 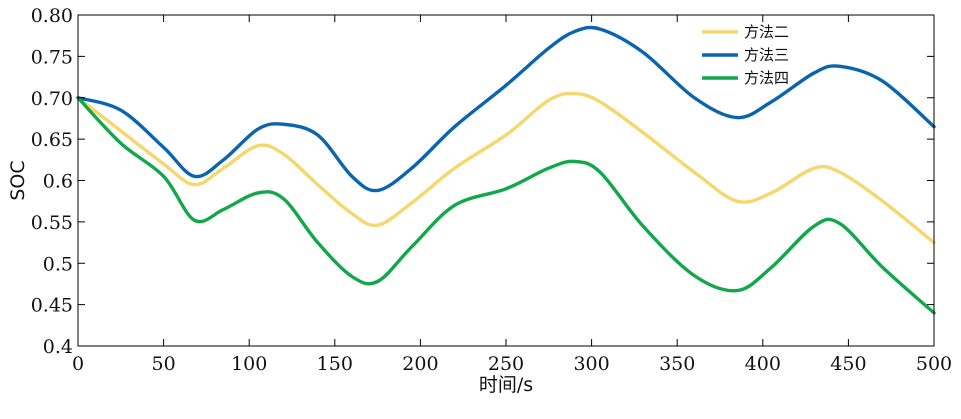 What do you see at coordinates (848, 364) in the screenshot?
I see `x-tick-label: 450` at bounding box center [848, 364].